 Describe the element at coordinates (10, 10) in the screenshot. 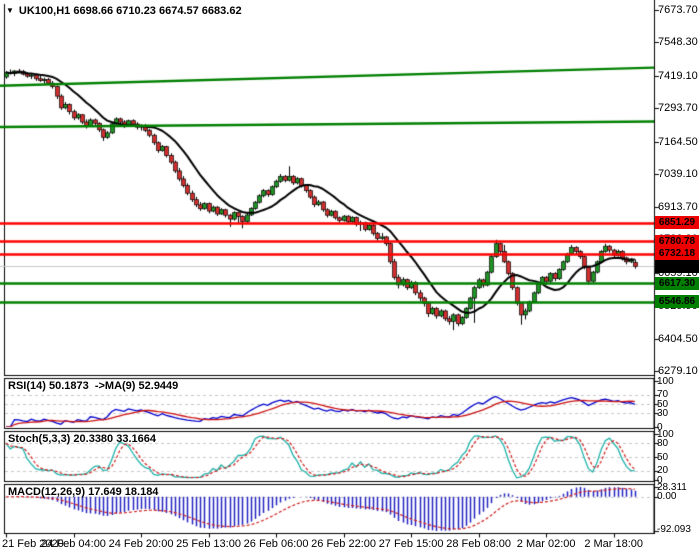

I see `symbol-dropdown-icon: ▼` at that location.